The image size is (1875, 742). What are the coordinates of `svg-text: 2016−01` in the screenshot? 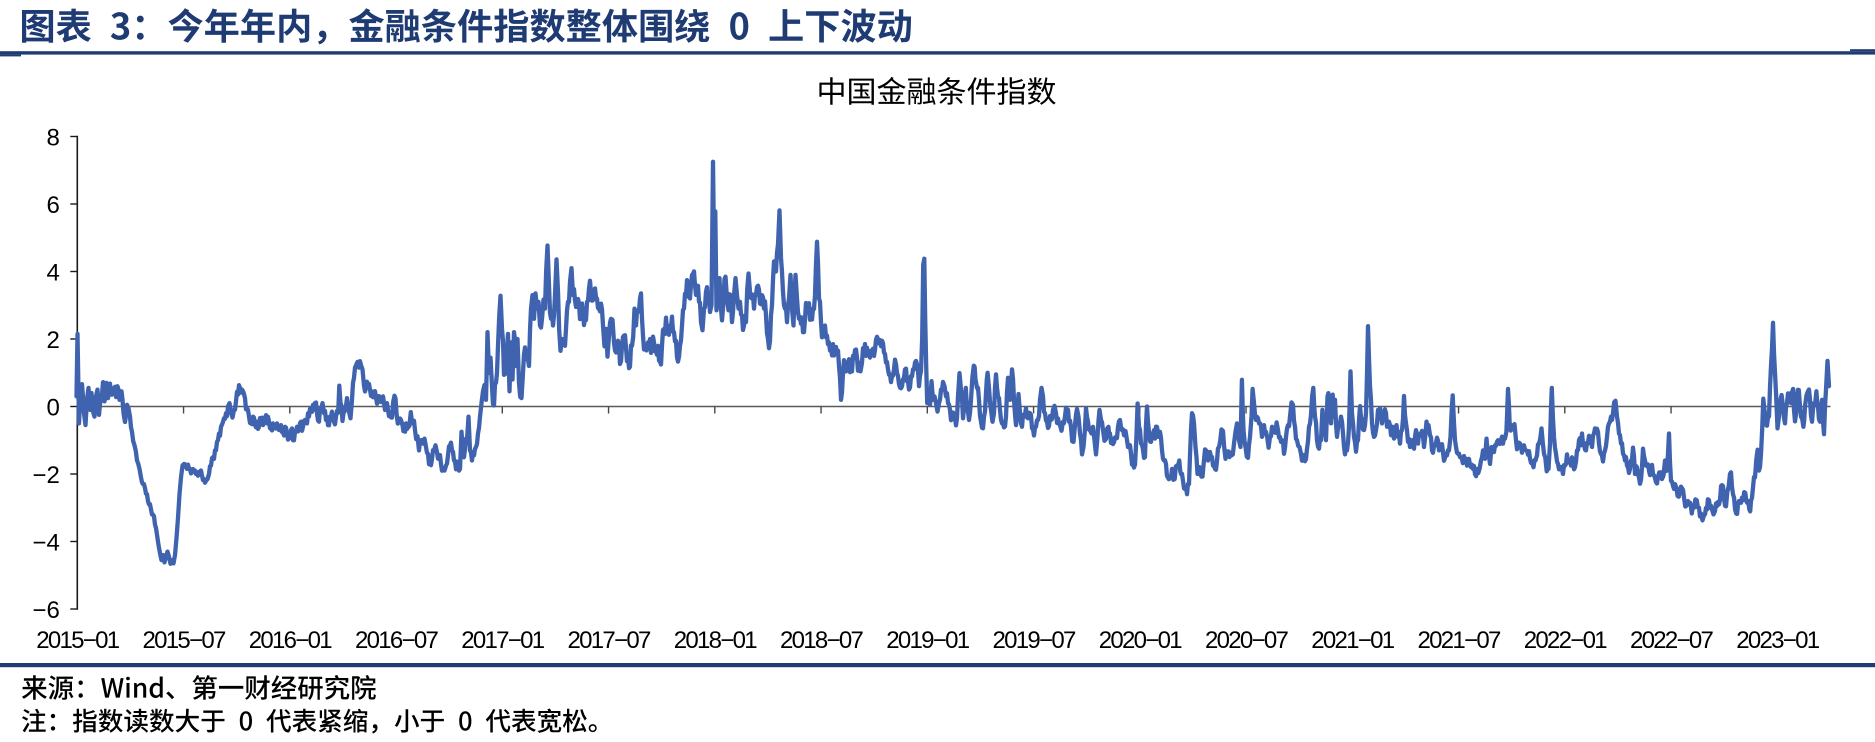 It's located at (291, 640).